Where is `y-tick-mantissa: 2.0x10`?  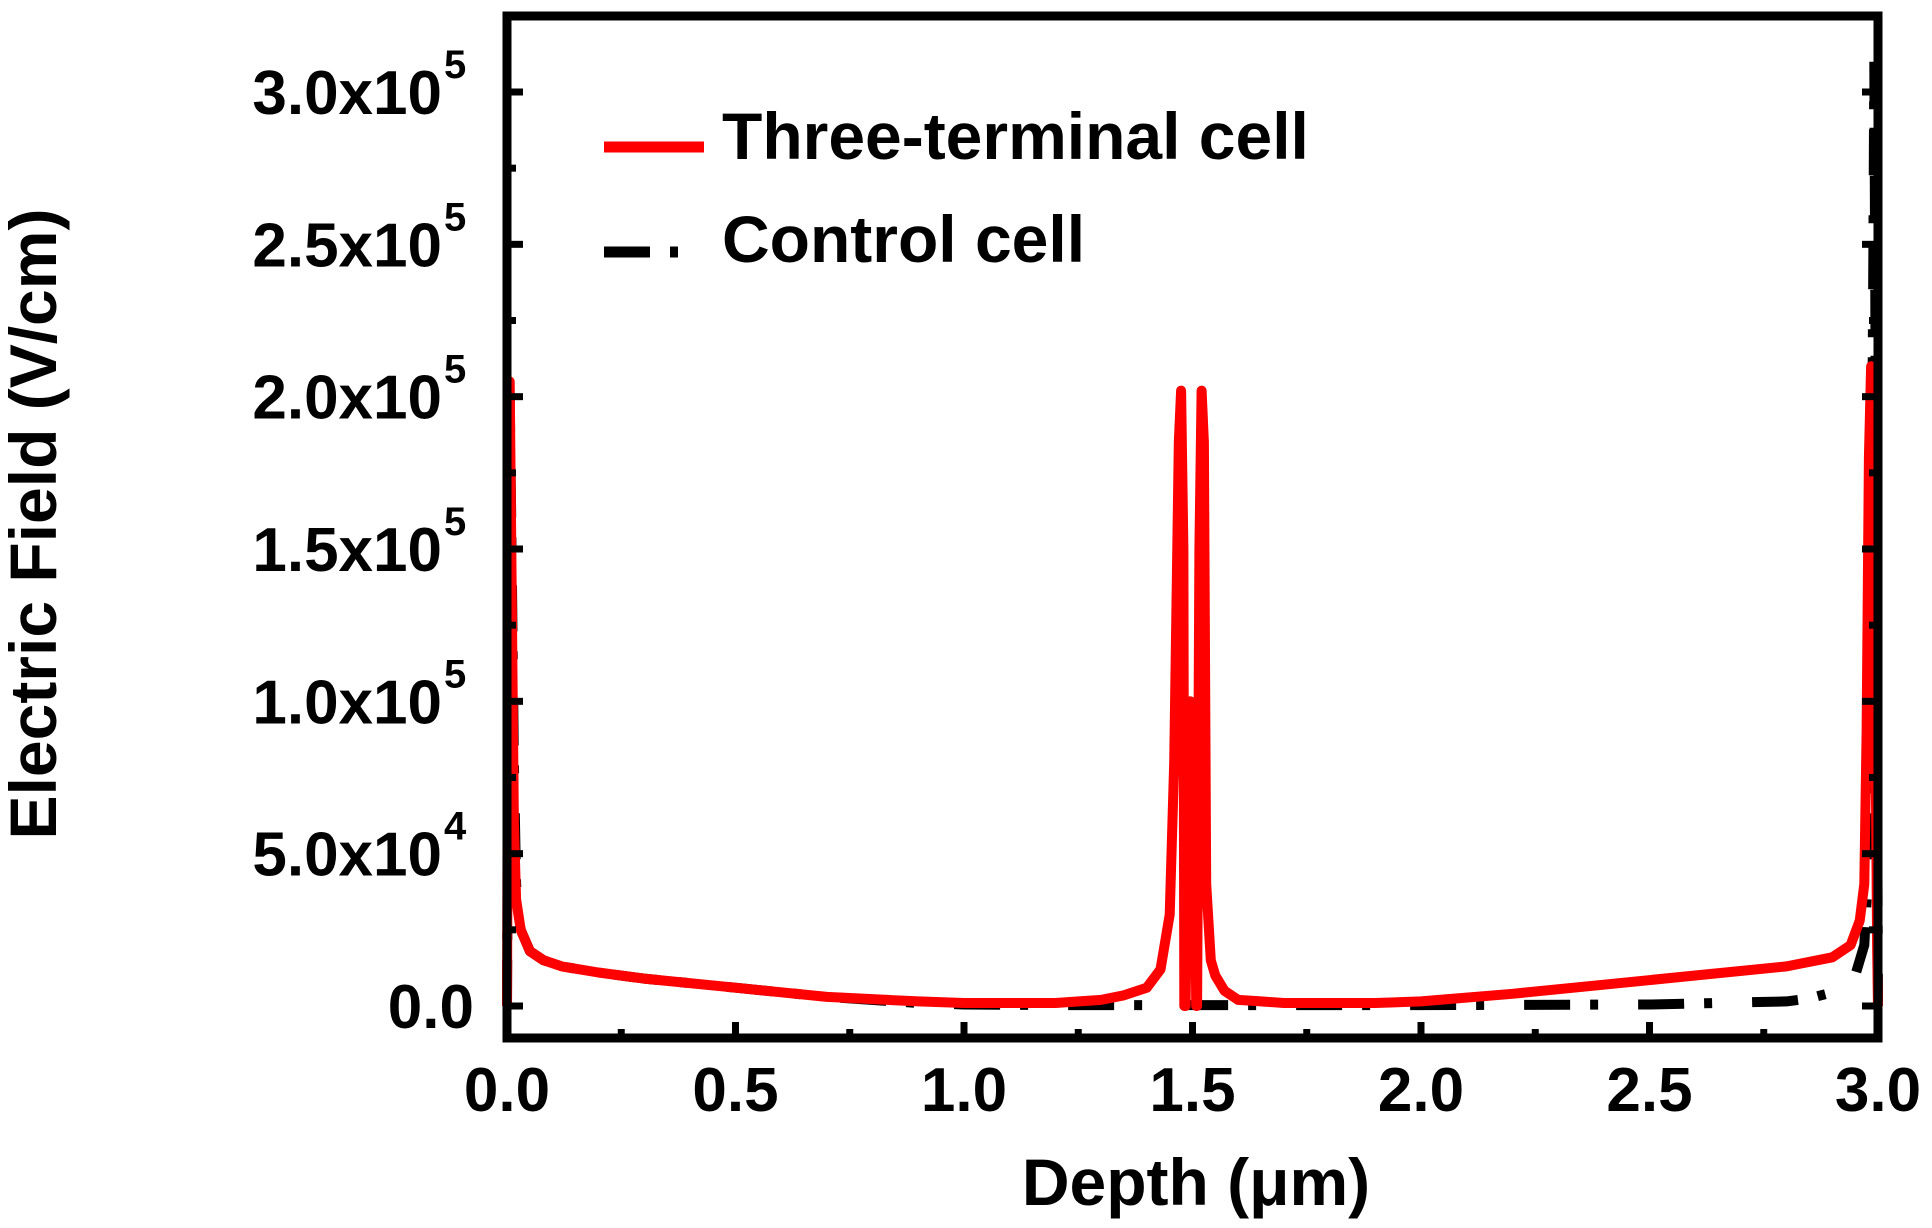
y-tick-mantissa: 2.0x10 is located at coordinates (347, 398).